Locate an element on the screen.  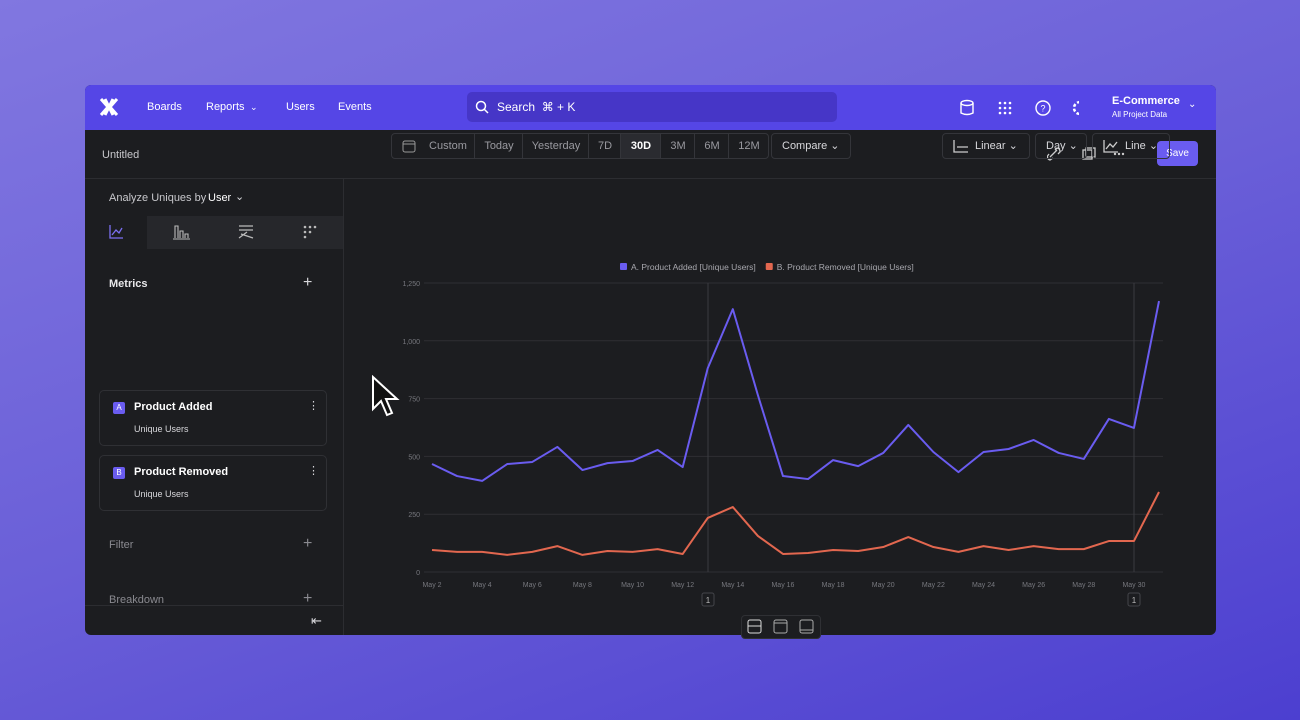
scale-label: Linear is located at coordinates (990, 146).